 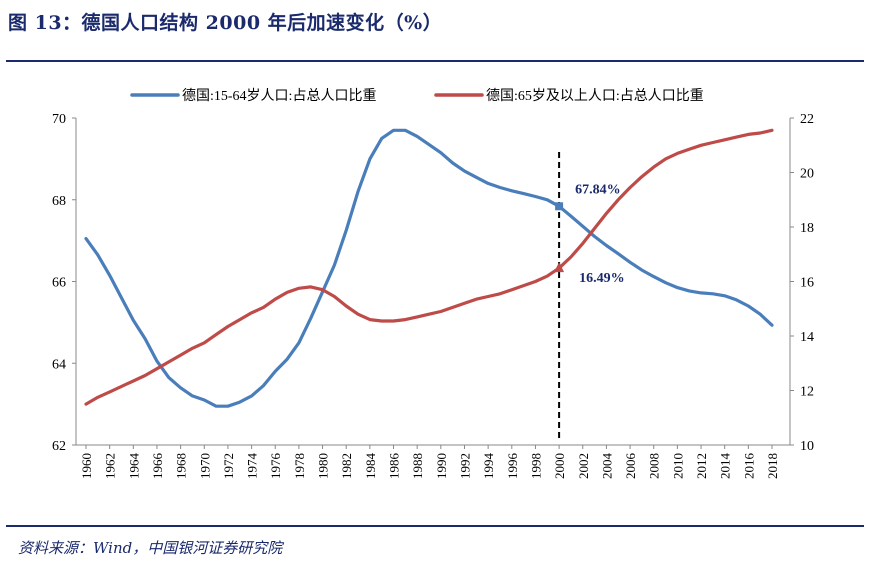 What do you see at coordinates (725, 466) in the screenshot?
I see `x-tick-label: 2014` at bounding box center [725, 466].